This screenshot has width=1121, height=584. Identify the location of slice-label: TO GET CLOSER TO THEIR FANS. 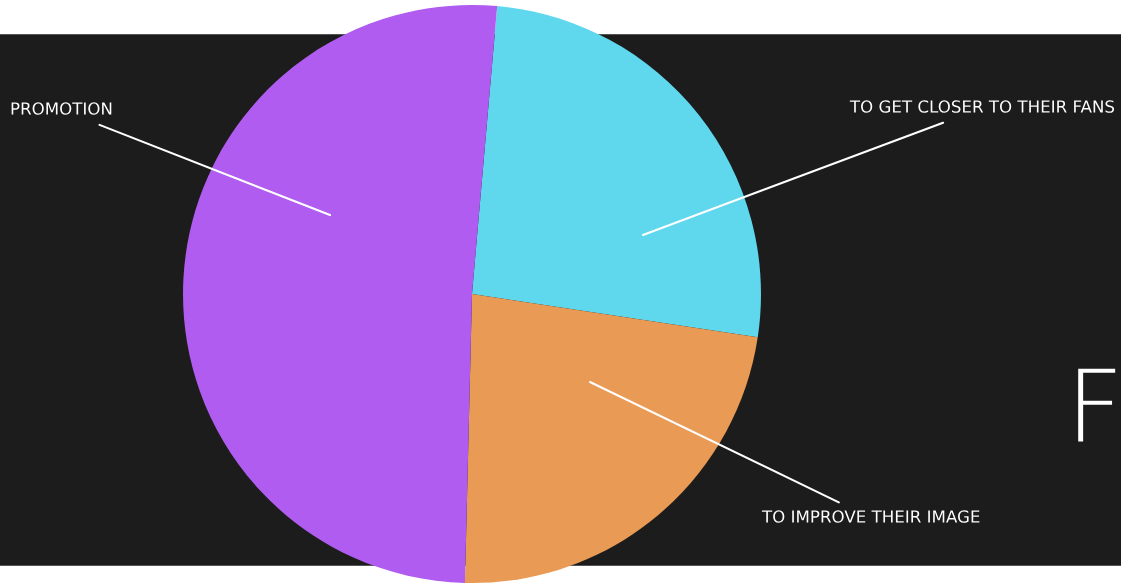
(982, 106).